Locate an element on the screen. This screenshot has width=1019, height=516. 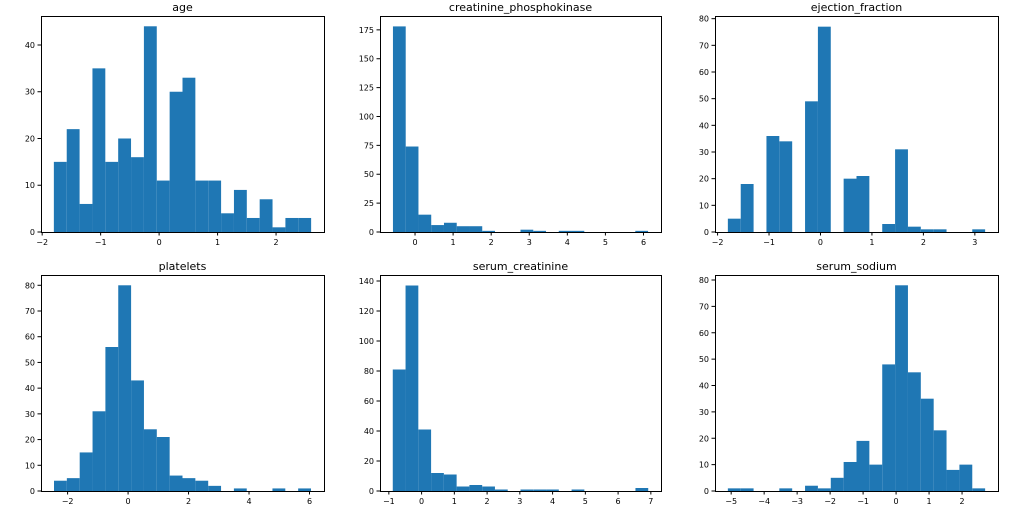
y-tick-label: 10 is located at coordinates (704, 465).